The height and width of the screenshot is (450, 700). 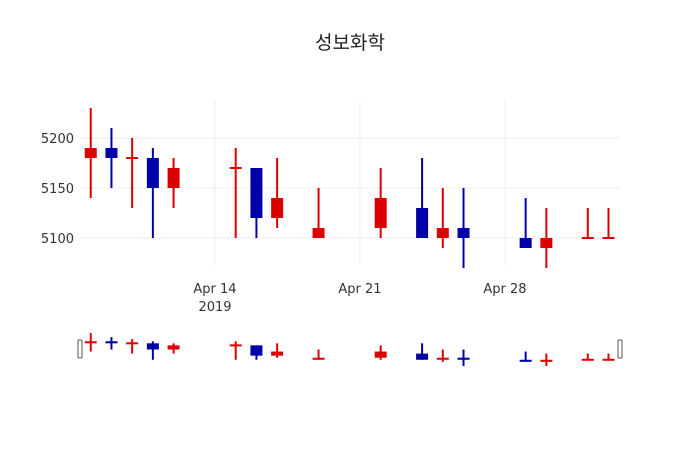 What do you see at coordinates (80, 349) in the screenshot?
I see `range-slider-left-handle` at bounding box center [80, 349].